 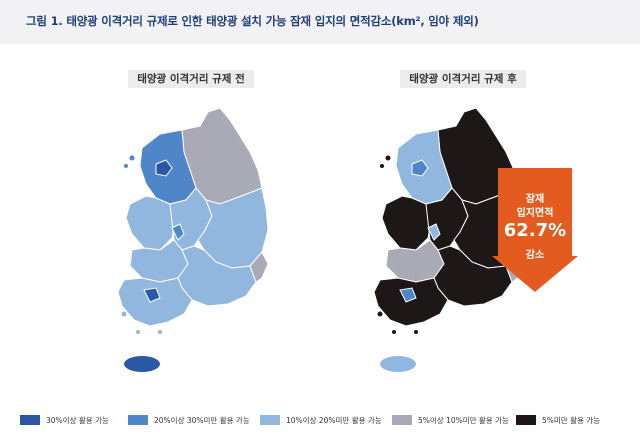 I want to click on legend-label: 10%이상 20%미만 활용 가능, so click(x=334, y=420).